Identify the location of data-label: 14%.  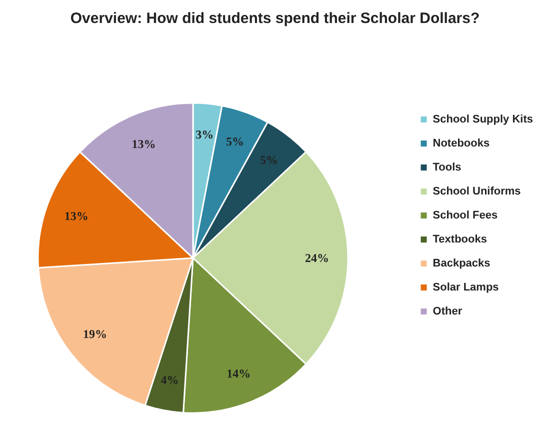
(238, 373).